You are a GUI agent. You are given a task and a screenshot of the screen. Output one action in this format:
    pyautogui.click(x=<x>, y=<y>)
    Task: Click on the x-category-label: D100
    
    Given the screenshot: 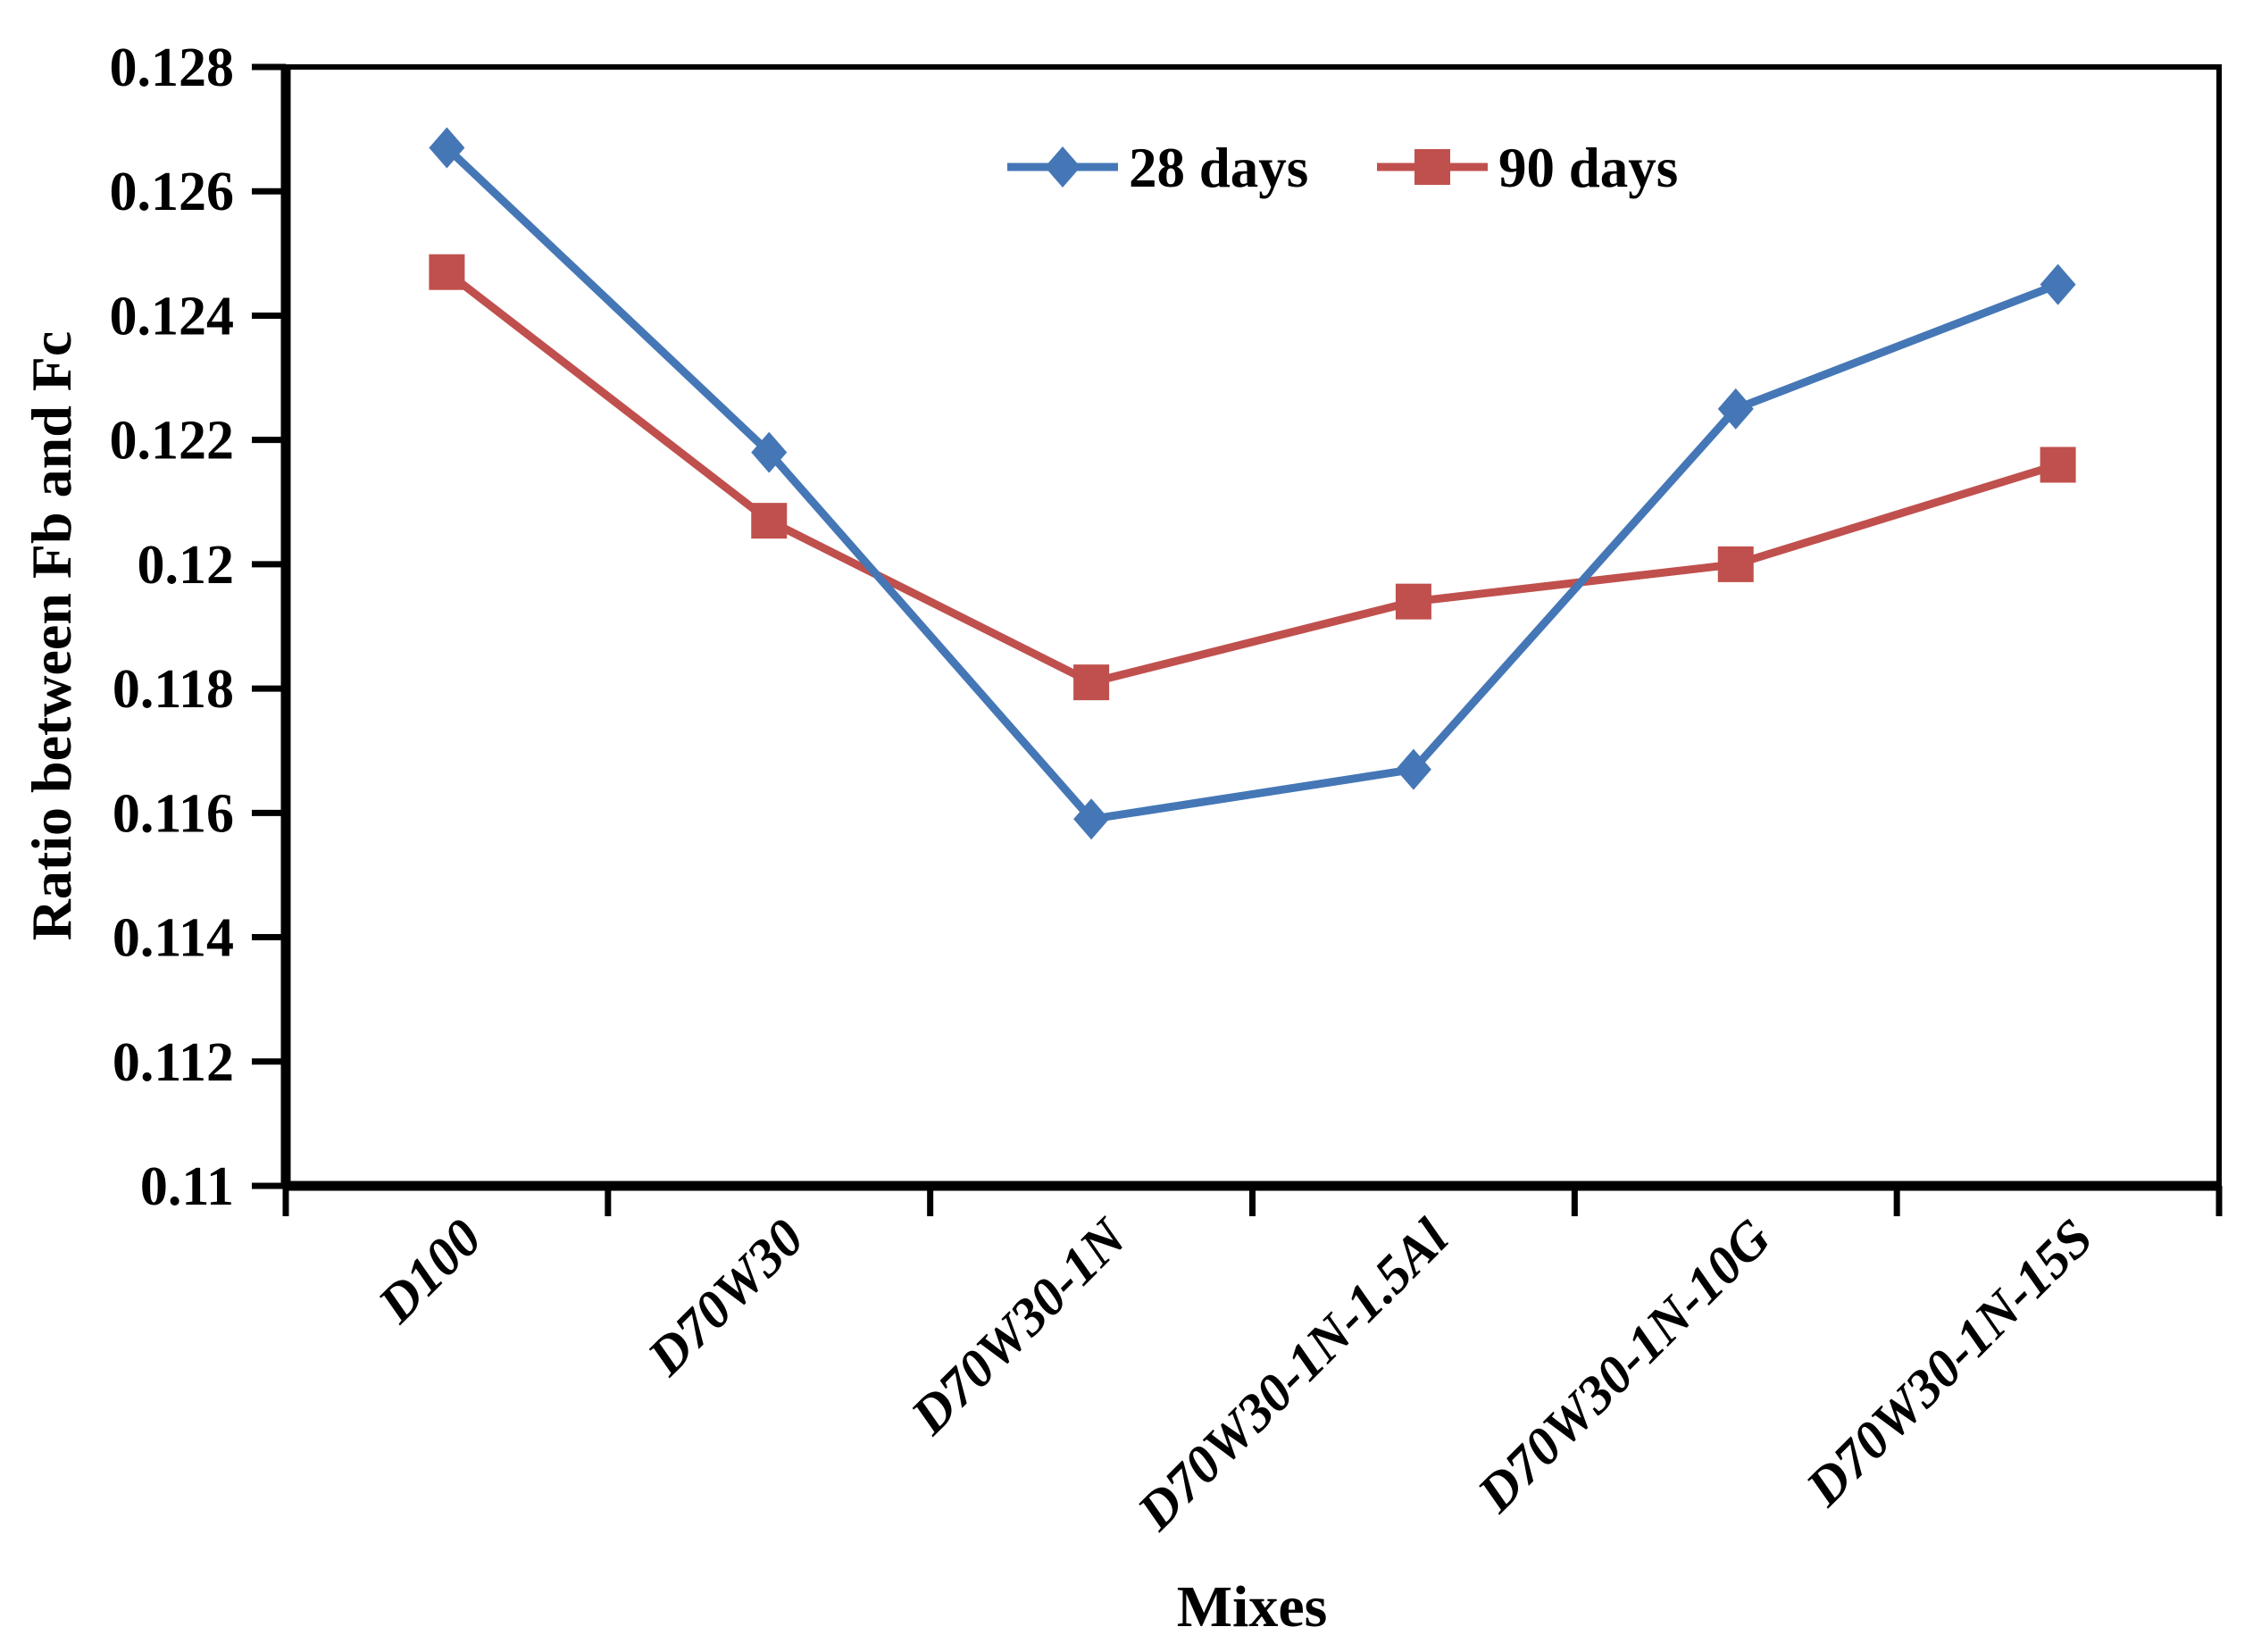 What is the action you would take?
    pyautogui.click(x=430, y=1271)
    